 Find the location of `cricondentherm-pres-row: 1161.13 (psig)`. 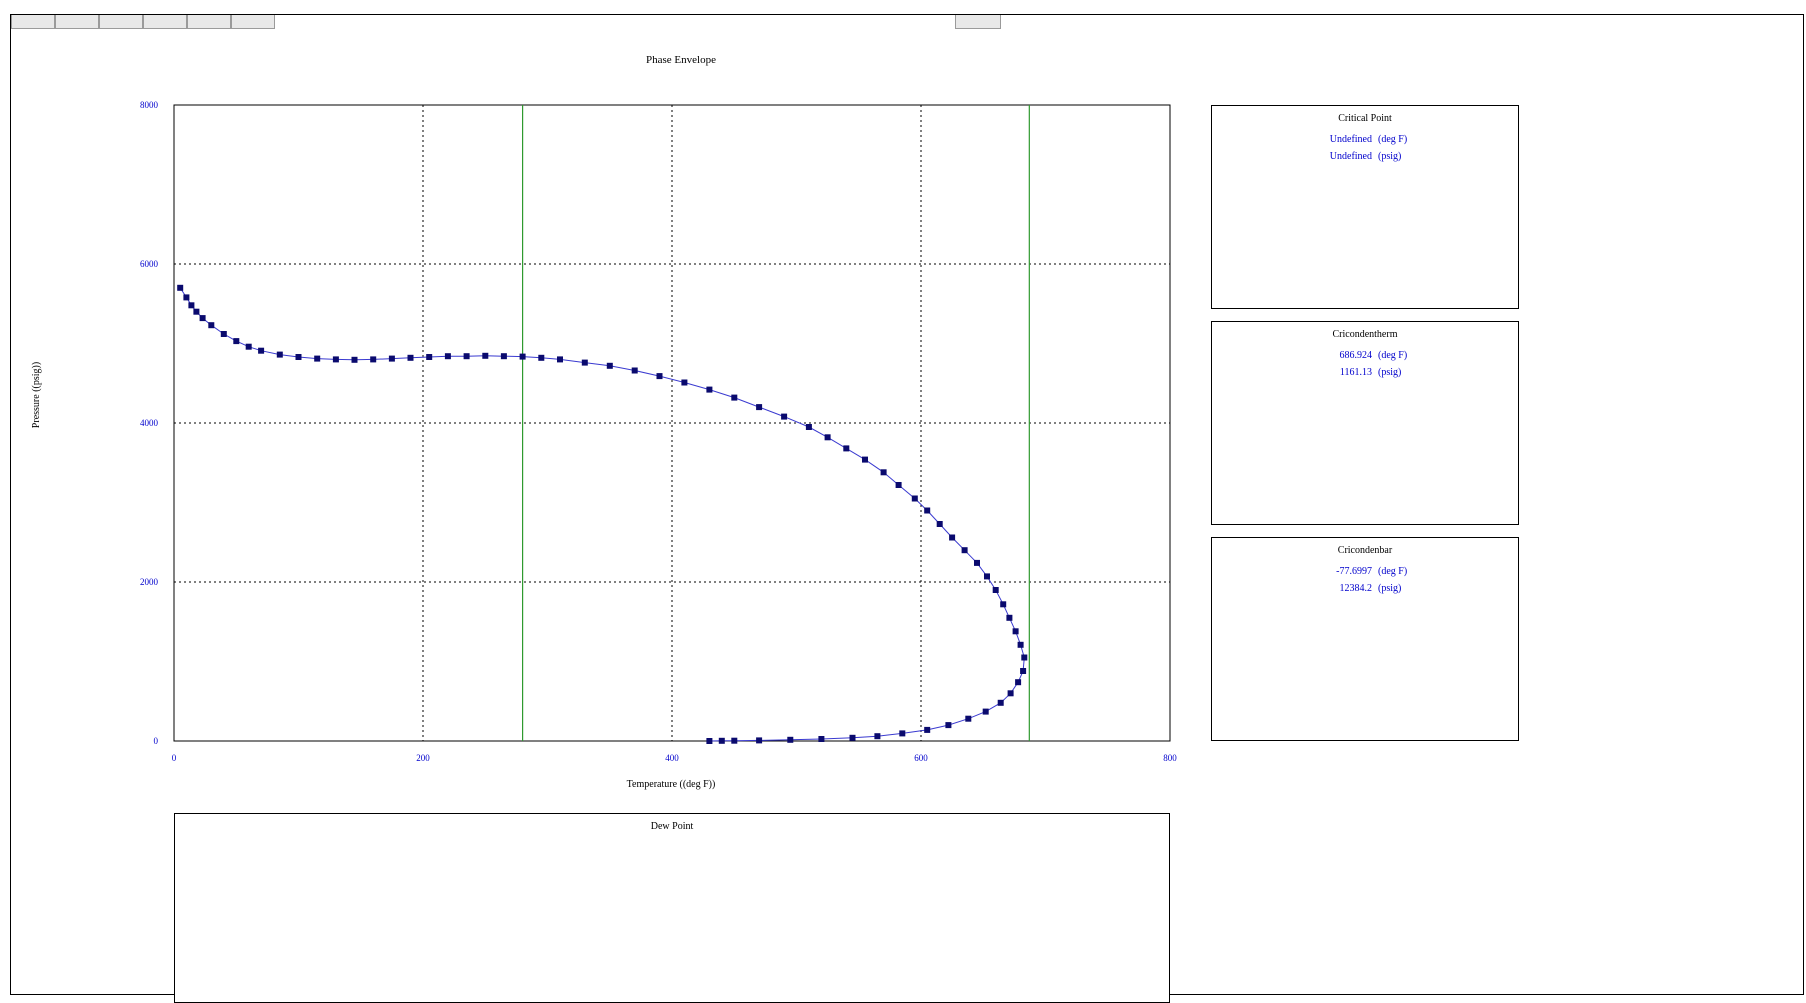

cricondentherm-pres-row: 1161.13 (psig) is located at coordinates (1365, 372).